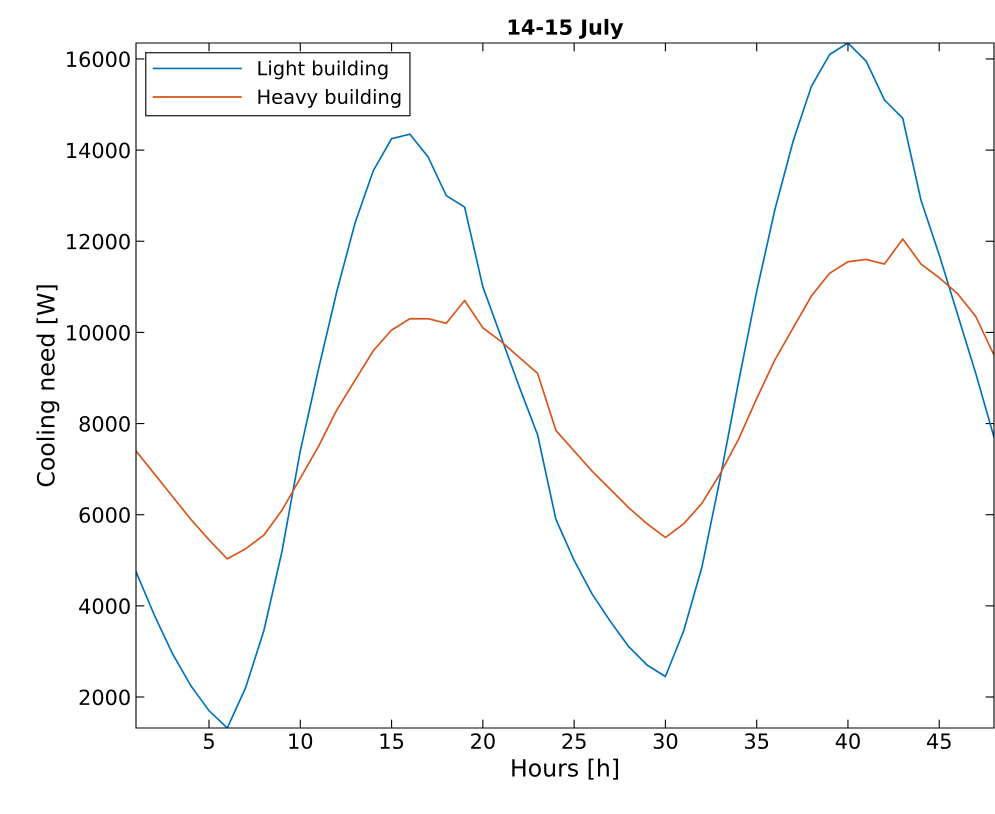 The width and height of the screenshot is (995, 814). I want to click on y-tick-label: 10000, so click(98, 332).